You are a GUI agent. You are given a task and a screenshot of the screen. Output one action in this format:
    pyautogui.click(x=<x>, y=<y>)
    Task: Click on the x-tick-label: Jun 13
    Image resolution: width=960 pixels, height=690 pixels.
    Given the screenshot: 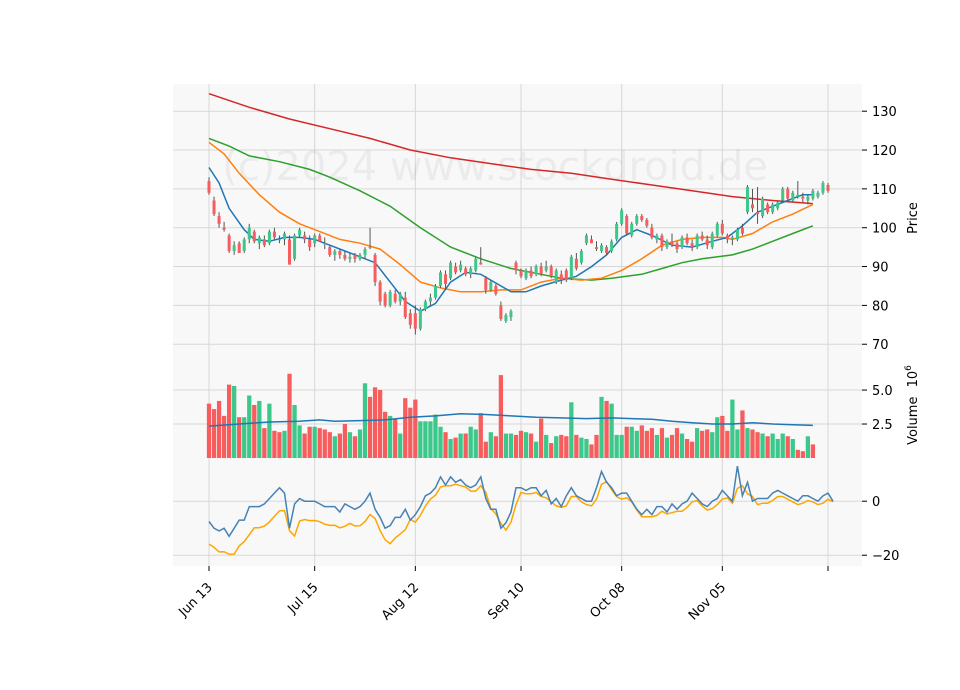 What is the action you would take?
    pyautogui.click(x=196, y=600)
    